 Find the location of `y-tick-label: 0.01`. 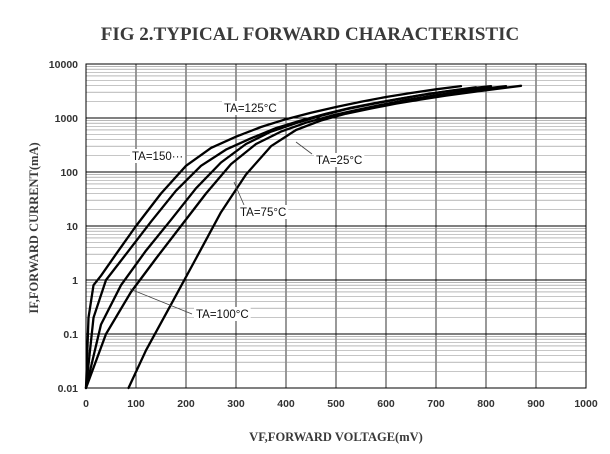

y-tick-label: 0.01 is located at coordinates (68, 389).